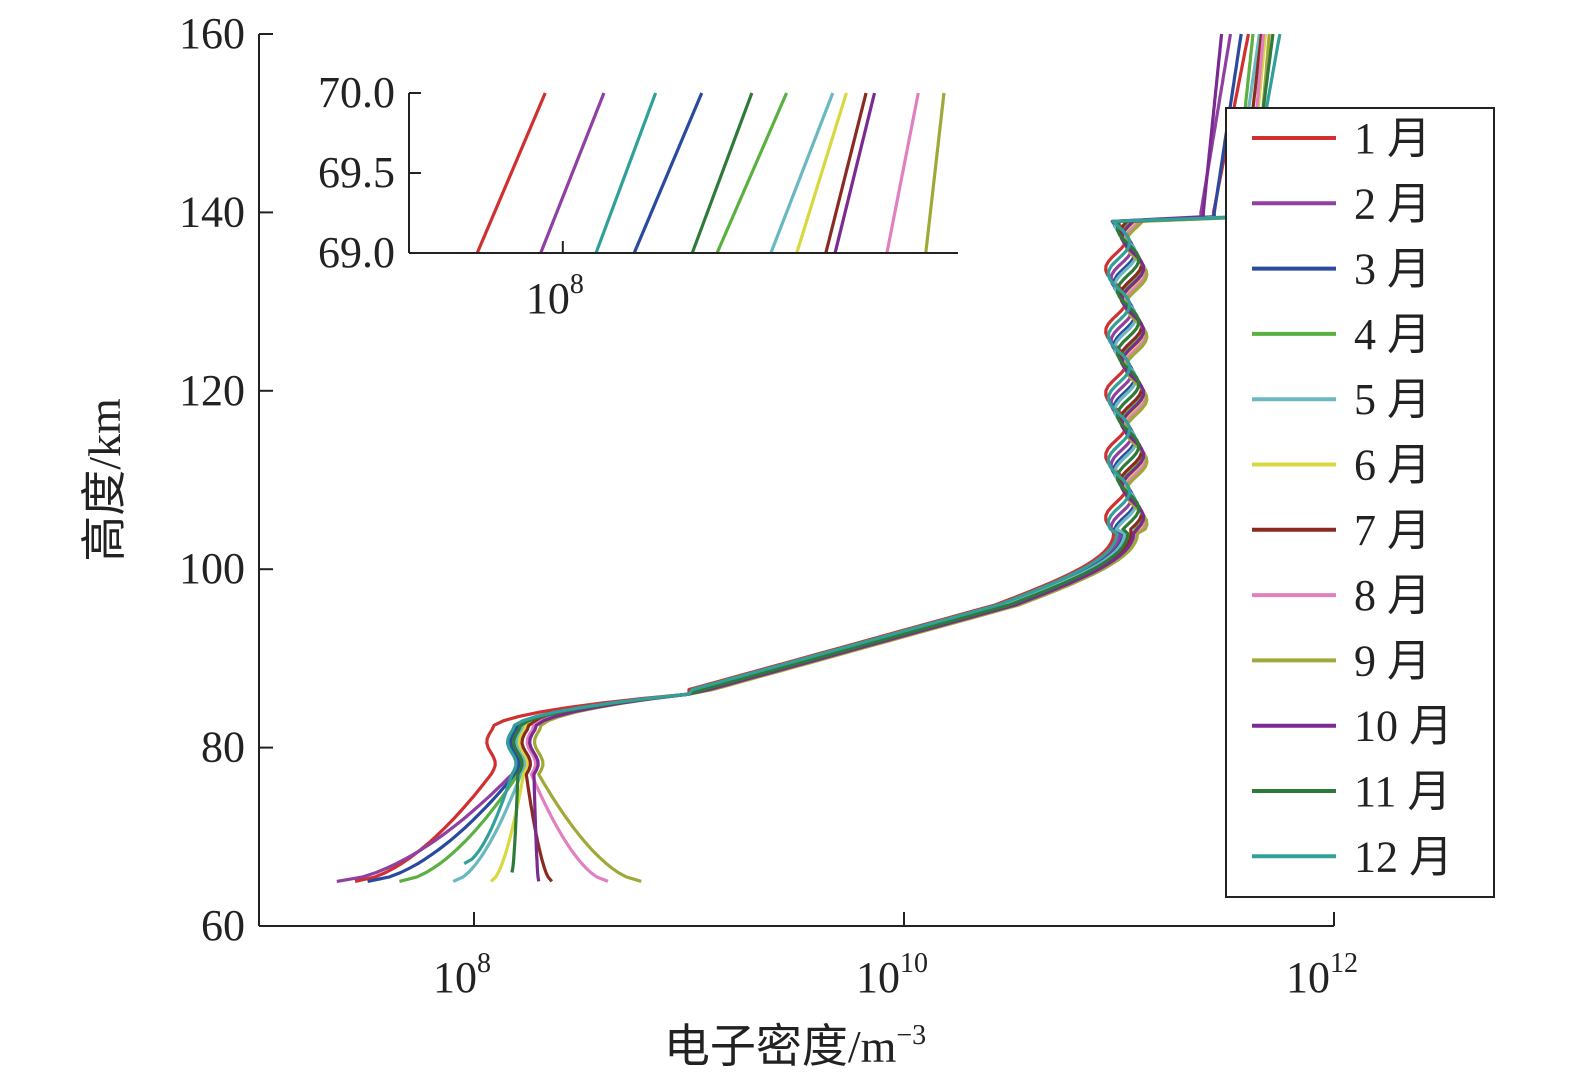 The image size is (1575, 1087). What do you see at coordinates (104, 480) in the screenshot?
I see `y-axis-title: 高度/km` at bounding box center [104, 480].